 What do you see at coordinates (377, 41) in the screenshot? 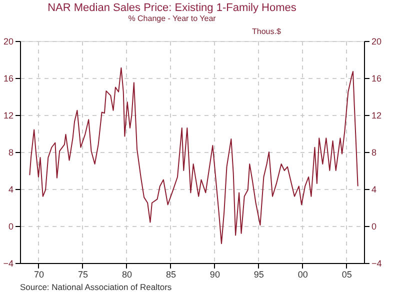
I see `y2-tick-label: 20` at bounding box center [377, 41].